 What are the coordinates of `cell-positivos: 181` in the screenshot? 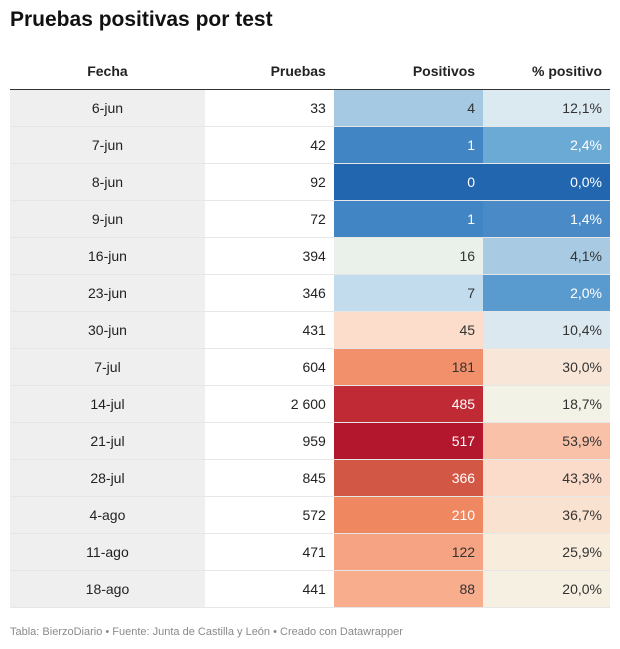 It's located at (408, 367).